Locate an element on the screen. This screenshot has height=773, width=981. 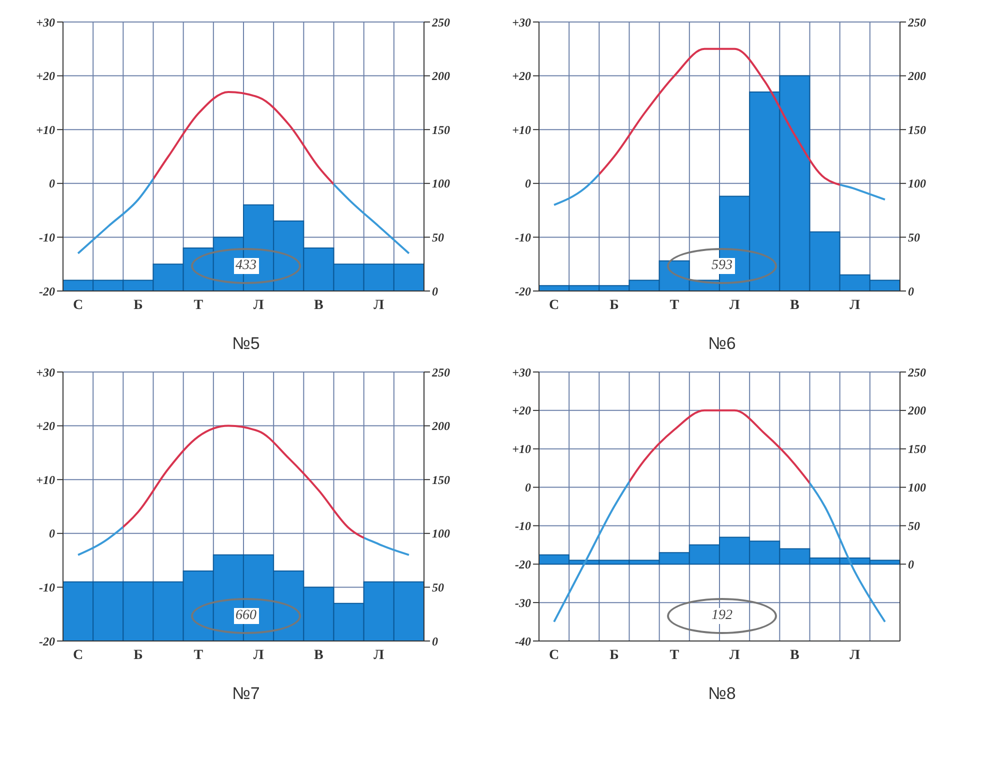
text: №5 is located at coordinates (246, 344).